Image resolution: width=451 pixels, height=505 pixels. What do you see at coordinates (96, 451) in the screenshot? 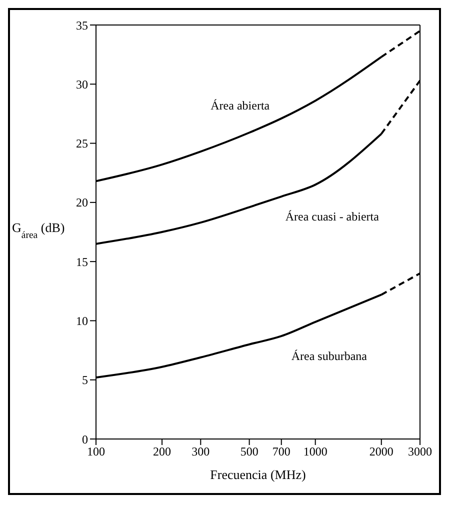
I see `x-tick-label: 100` at bounding box center [96, 451].